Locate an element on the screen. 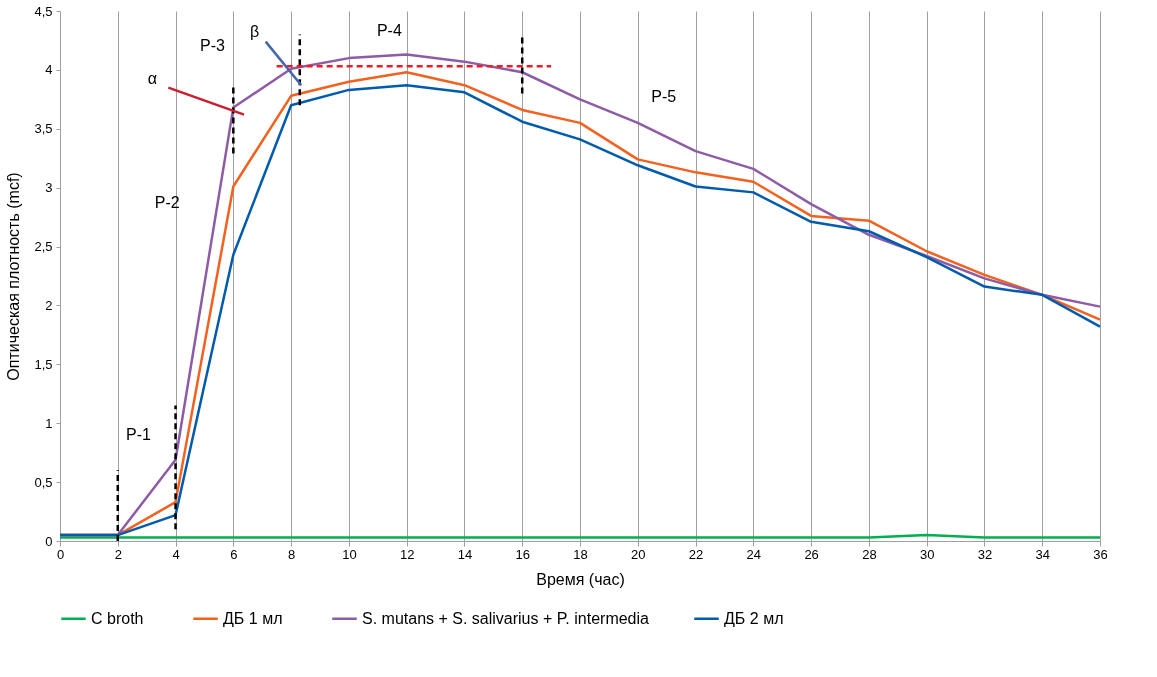  y-tick-label: 2,5 is located at coordinates (43, 247).